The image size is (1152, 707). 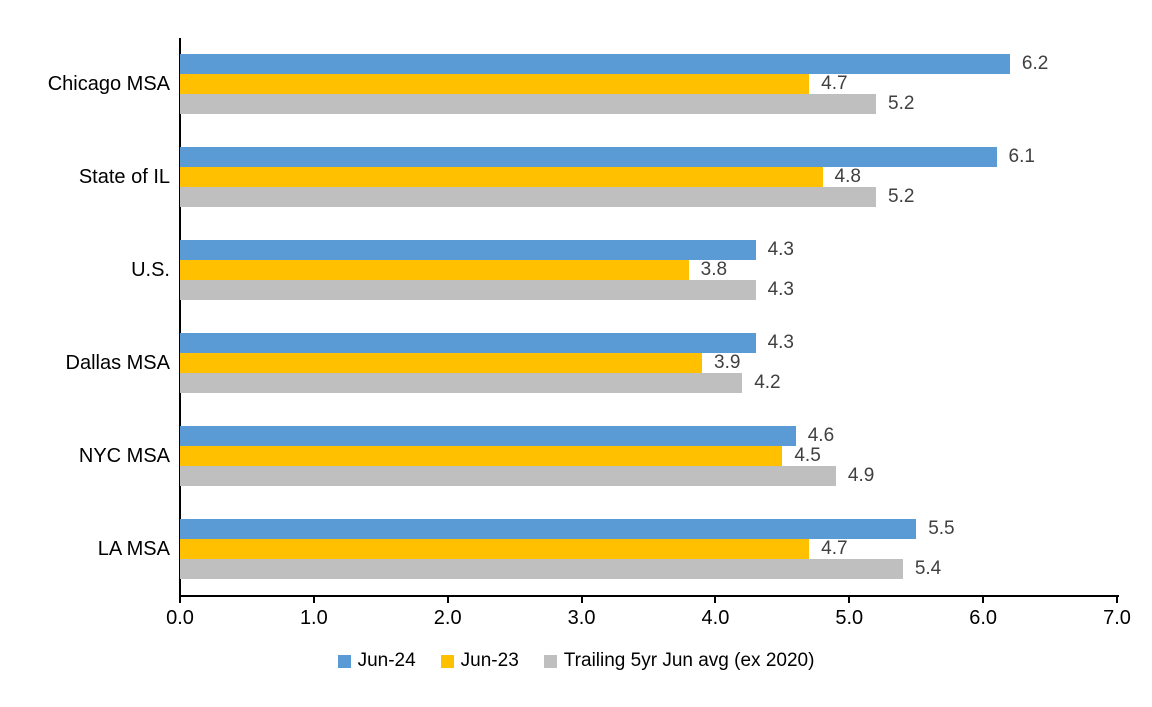 What do you see at coordinates (508, 475) in the screenshot?
I see `bar-trailing-5yr-jun-avg-ex-2020-nyc-msa` at bounding box center [508, 475].